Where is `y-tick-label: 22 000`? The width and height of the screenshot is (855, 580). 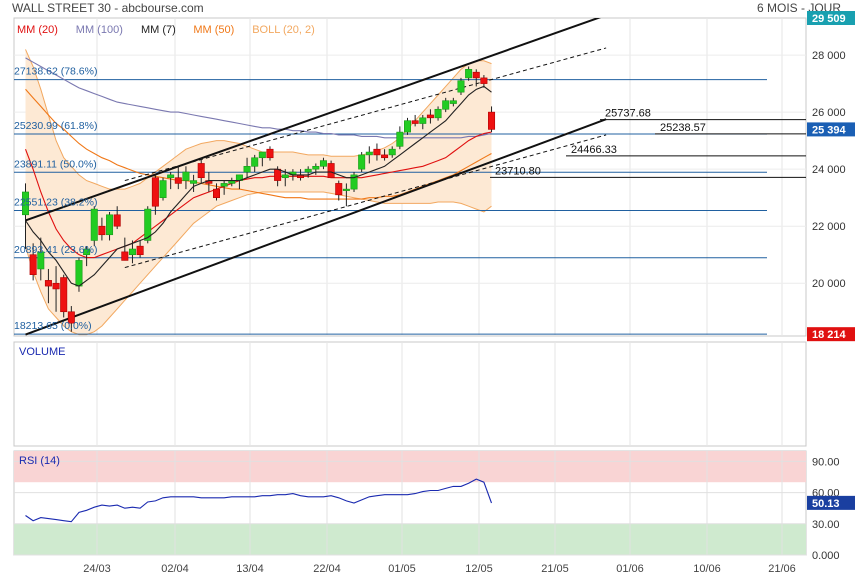 y-tick-label: 22 000 is located at coordinates (829, 227).